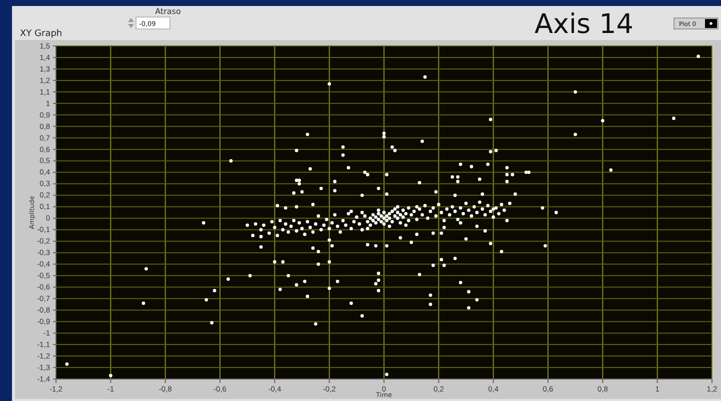 The image size is (721, 401). What do you see at coordinates (168, 11) in the screenshot?
I see `text: Atraso` at bounding box center [168, 11].